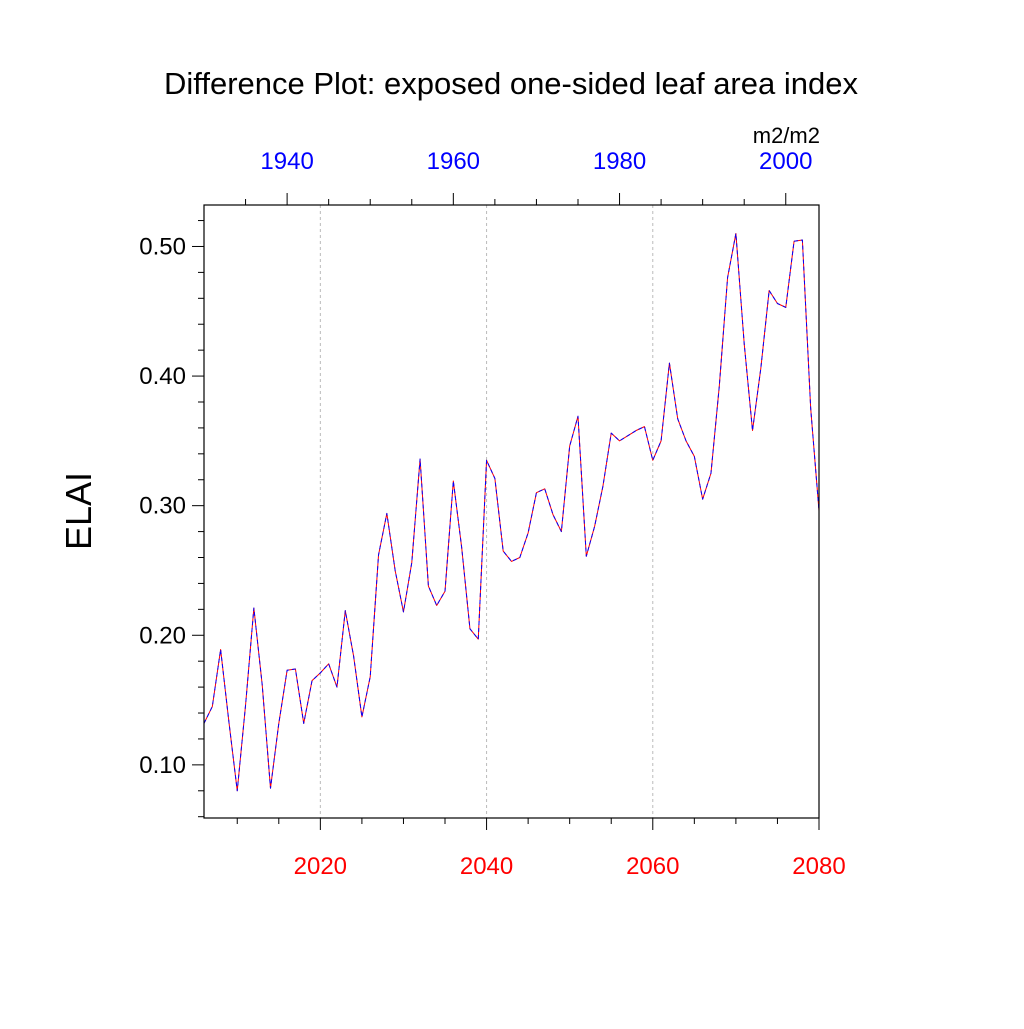  Describe the element at coordinates (486, 866) in the screenshot. I see `bottom-tick-label-2040: 2040` at that location.